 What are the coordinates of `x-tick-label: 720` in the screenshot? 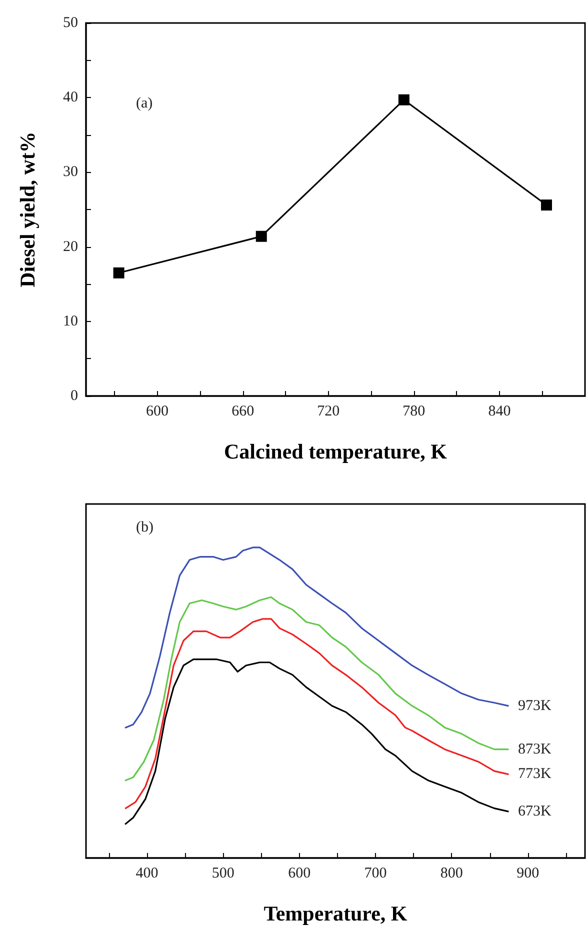 It's located at (328, 412).